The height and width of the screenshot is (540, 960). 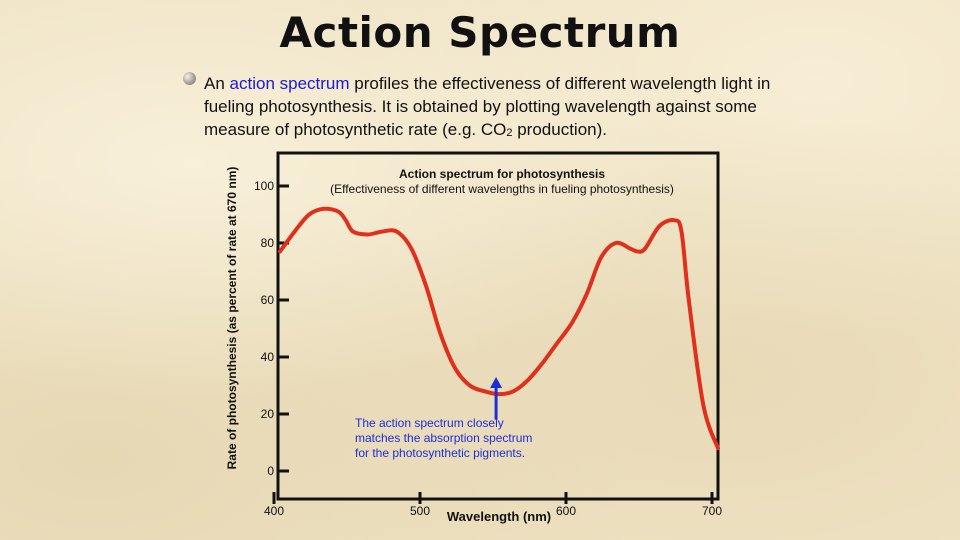 What do you see at coordinates (268, 357) in the screenshot?
I see `y-tick-label: 40` at bounding box center [268, 357].